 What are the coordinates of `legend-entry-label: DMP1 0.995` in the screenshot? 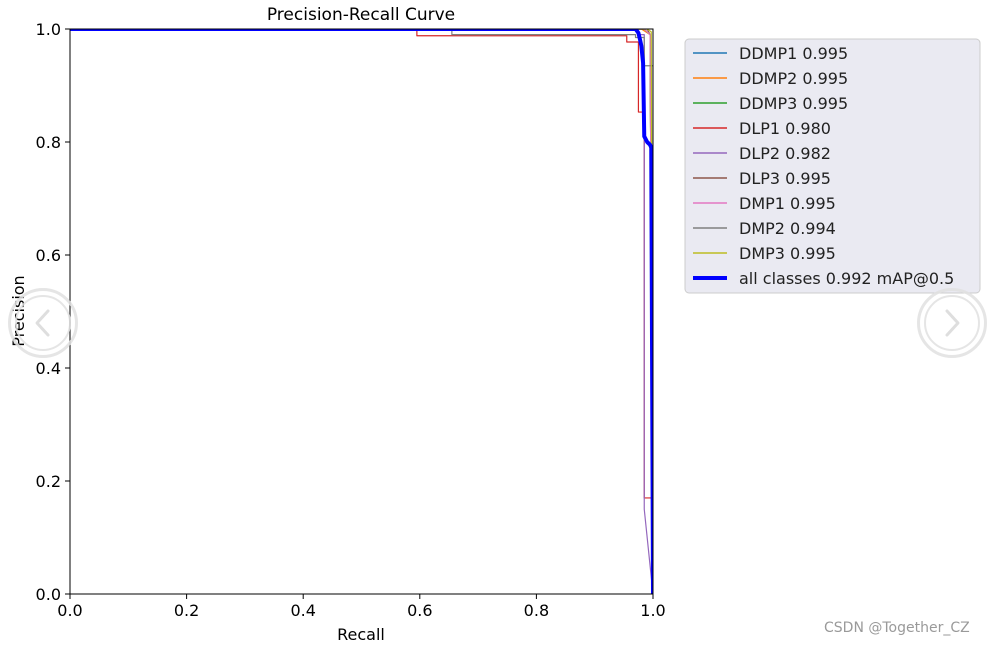 It's located at (787, 203).